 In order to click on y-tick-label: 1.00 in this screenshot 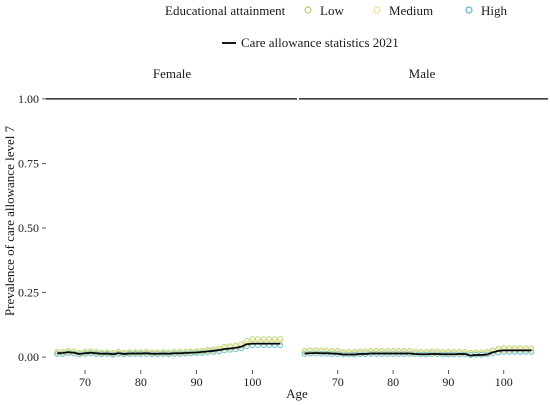, I will do `click(28, 99)`.